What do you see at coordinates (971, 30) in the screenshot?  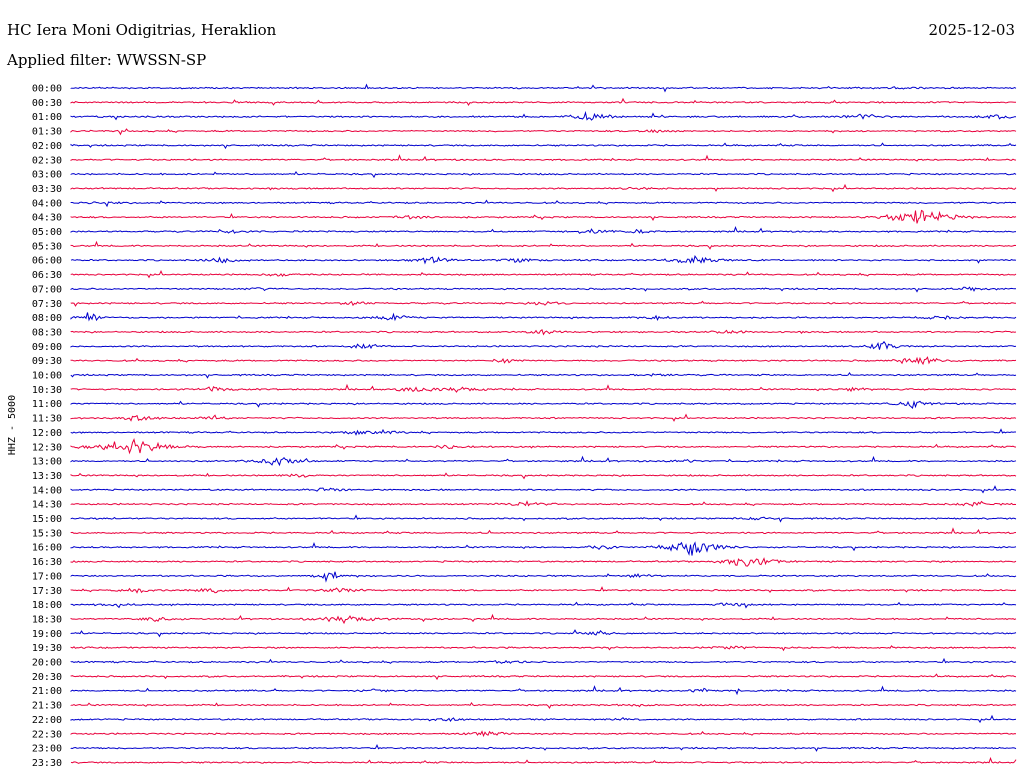 I see `date-label: 2025-12-03` at bounding box center [971, 30].